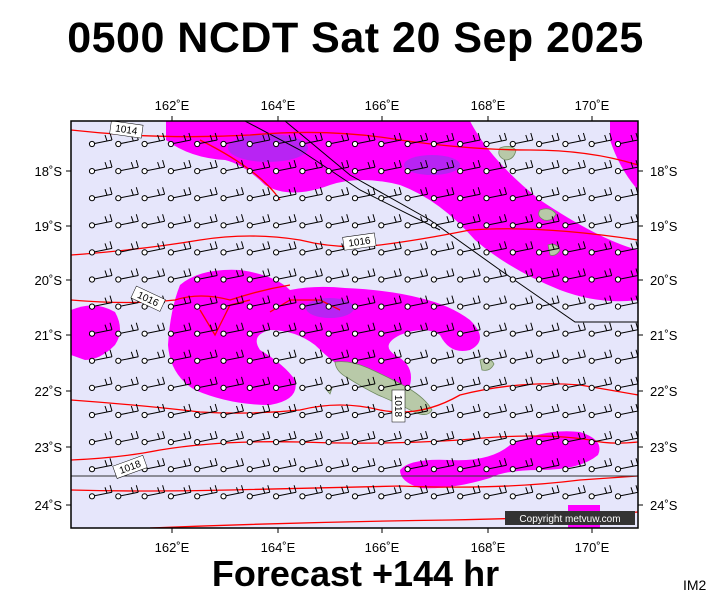 The height and width of the screenshot is (600, 711). What do you see at coordinates (49, 391) in the screenshot?
I see `lat-label-left: 22˚S` at bounding box center [49, 391].